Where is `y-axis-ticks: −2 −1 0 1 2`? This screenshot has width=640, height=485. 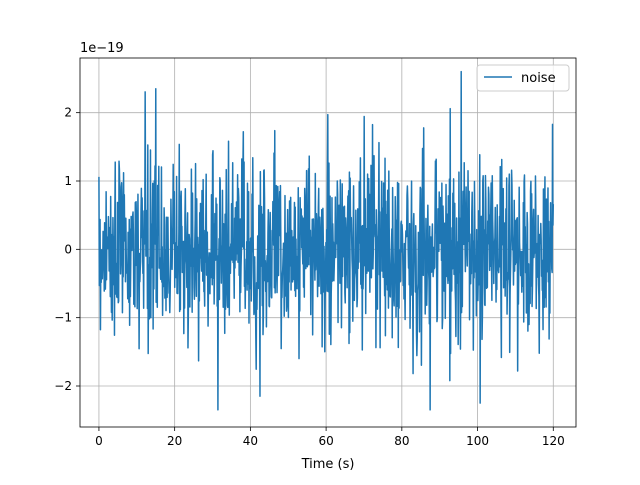 y-axis-ticks: −2 −1 0 1 2 is located at coordinates (67, 249).